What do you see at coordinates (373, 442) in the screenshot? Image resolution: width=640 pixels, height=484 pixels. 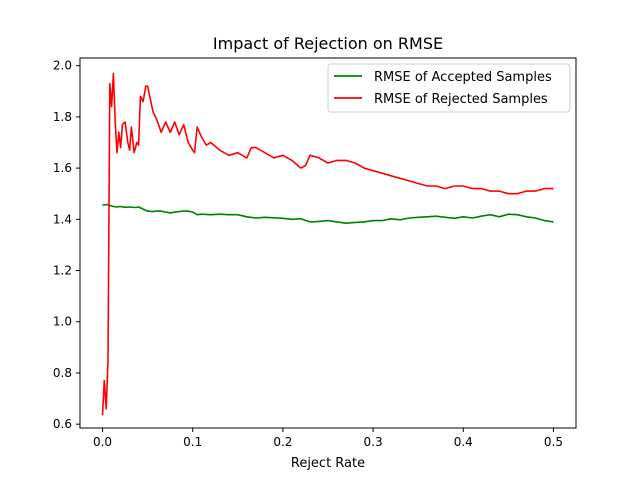 I see `x-tick-label: 0.3` at bounding box center [373, 442].